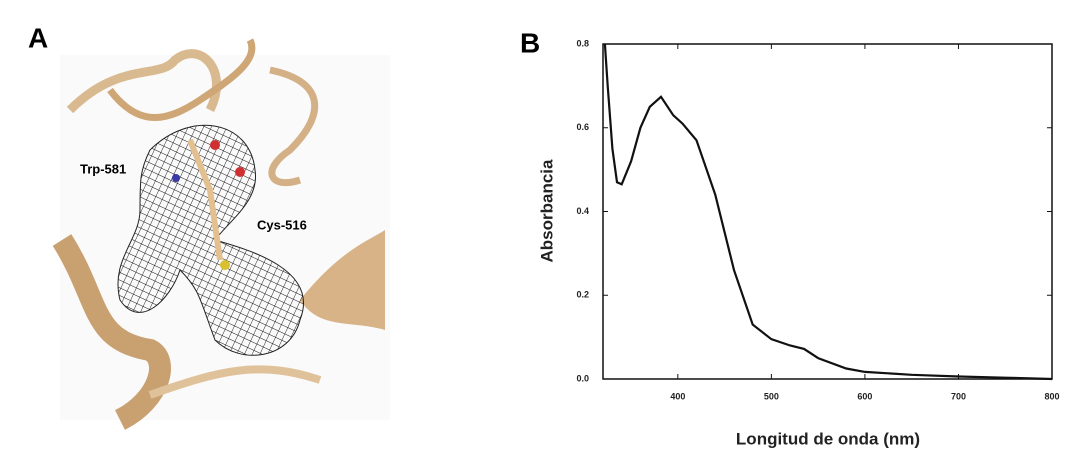 The image size is (1068, 462). Describe the element at coordinates (103, 168) in the screenshot. I see `annotation: Trp-581` at that location.